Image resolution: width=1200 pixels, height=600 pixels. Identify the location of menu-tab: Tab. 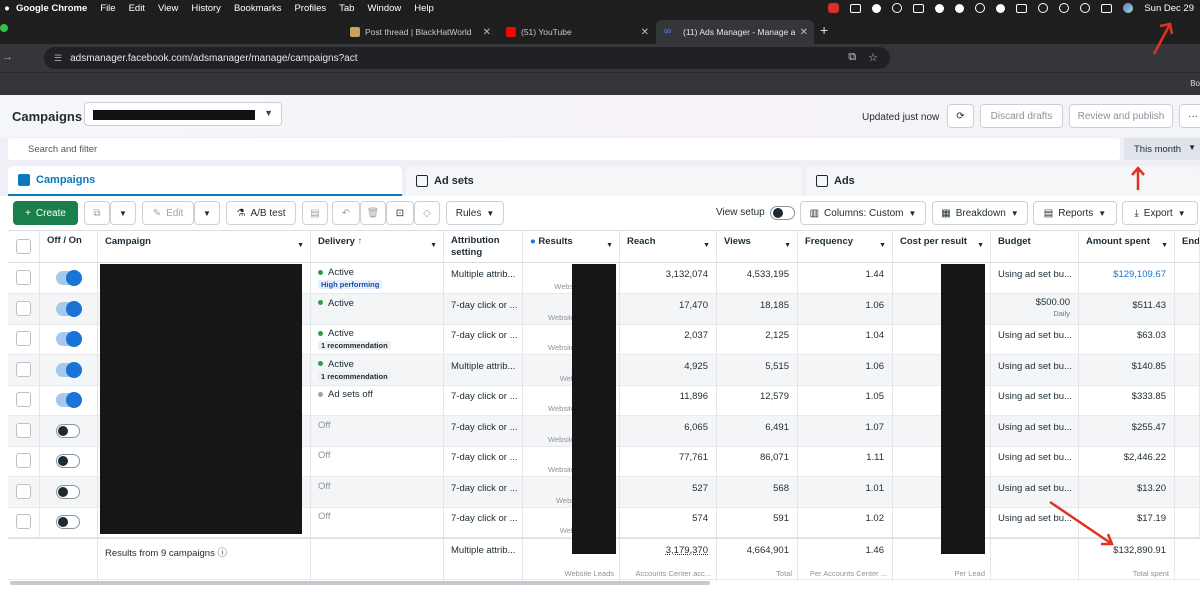
(347, 8).